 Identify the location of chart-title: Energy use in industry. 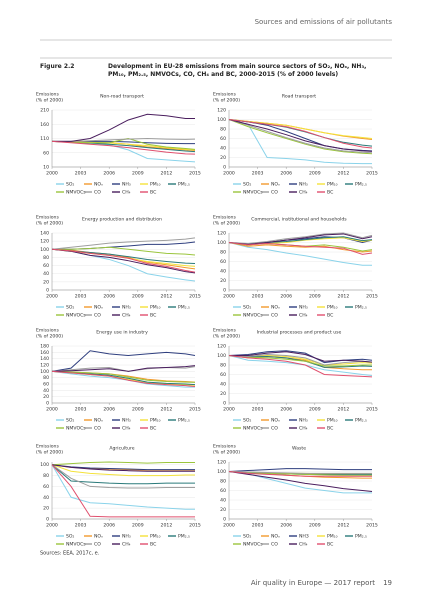
(122, 333).